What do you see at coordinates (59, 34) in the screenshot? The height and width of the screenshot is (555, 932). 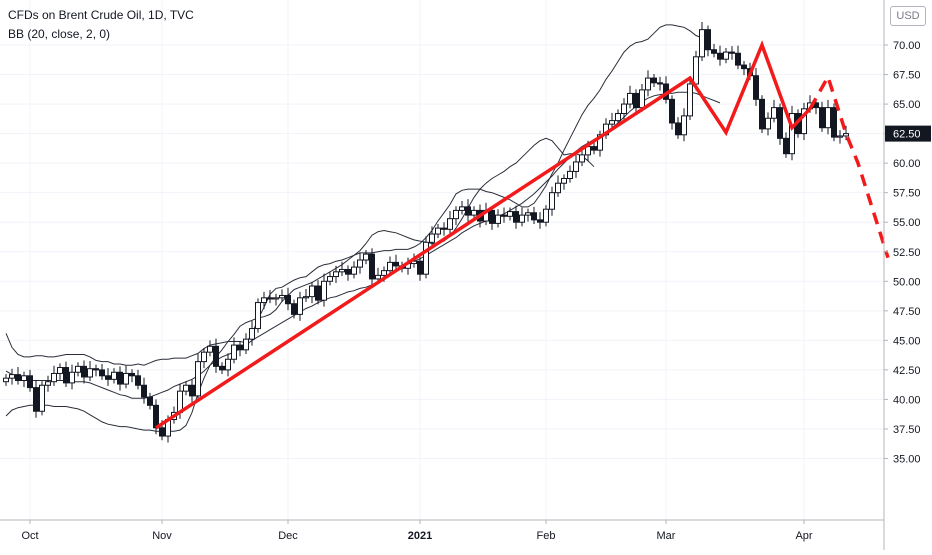 I see `indicator-legend: BB (20, close, 2, 0)` at bounding box center [59, 34].